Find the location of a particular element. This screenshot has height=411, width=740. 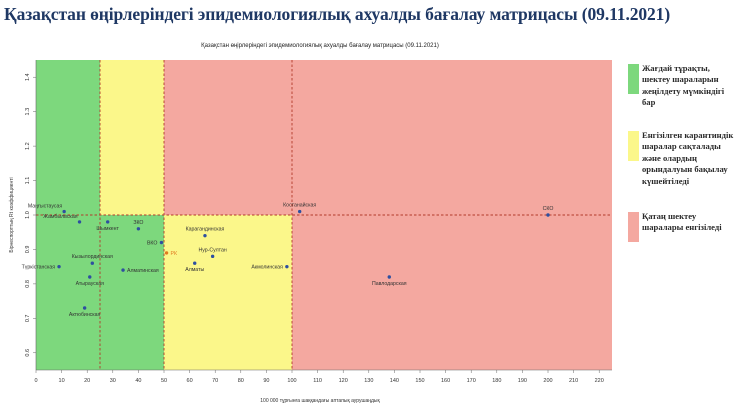

x-tick-label: 180 is located at coordinates (496, 381).